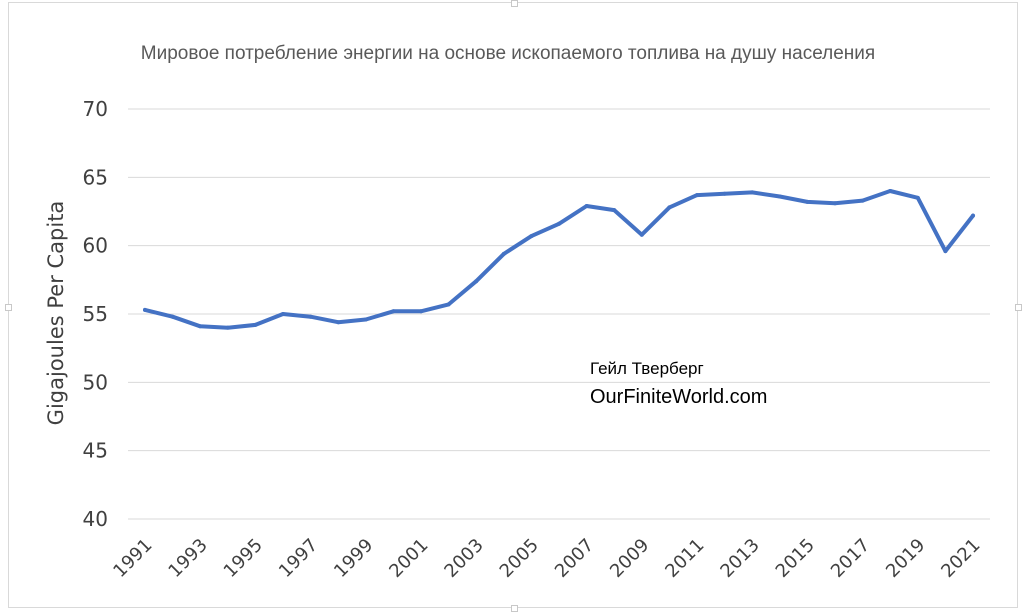  What do you see at coordinates (255, 324) in the screenshot?
I see `data-point-1995` at bounding box center [255, 324].